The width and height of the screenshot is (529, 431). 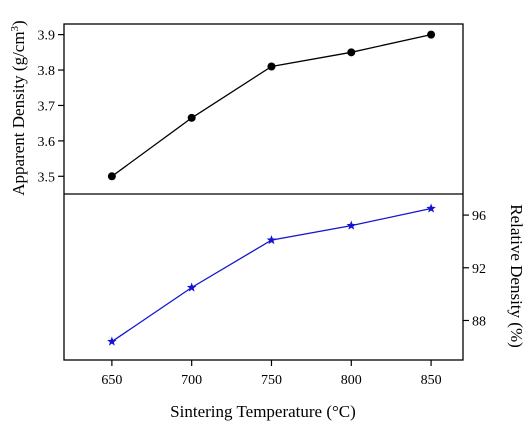 I want to click on x-tick-label: 800, so click(x=351, y=380).